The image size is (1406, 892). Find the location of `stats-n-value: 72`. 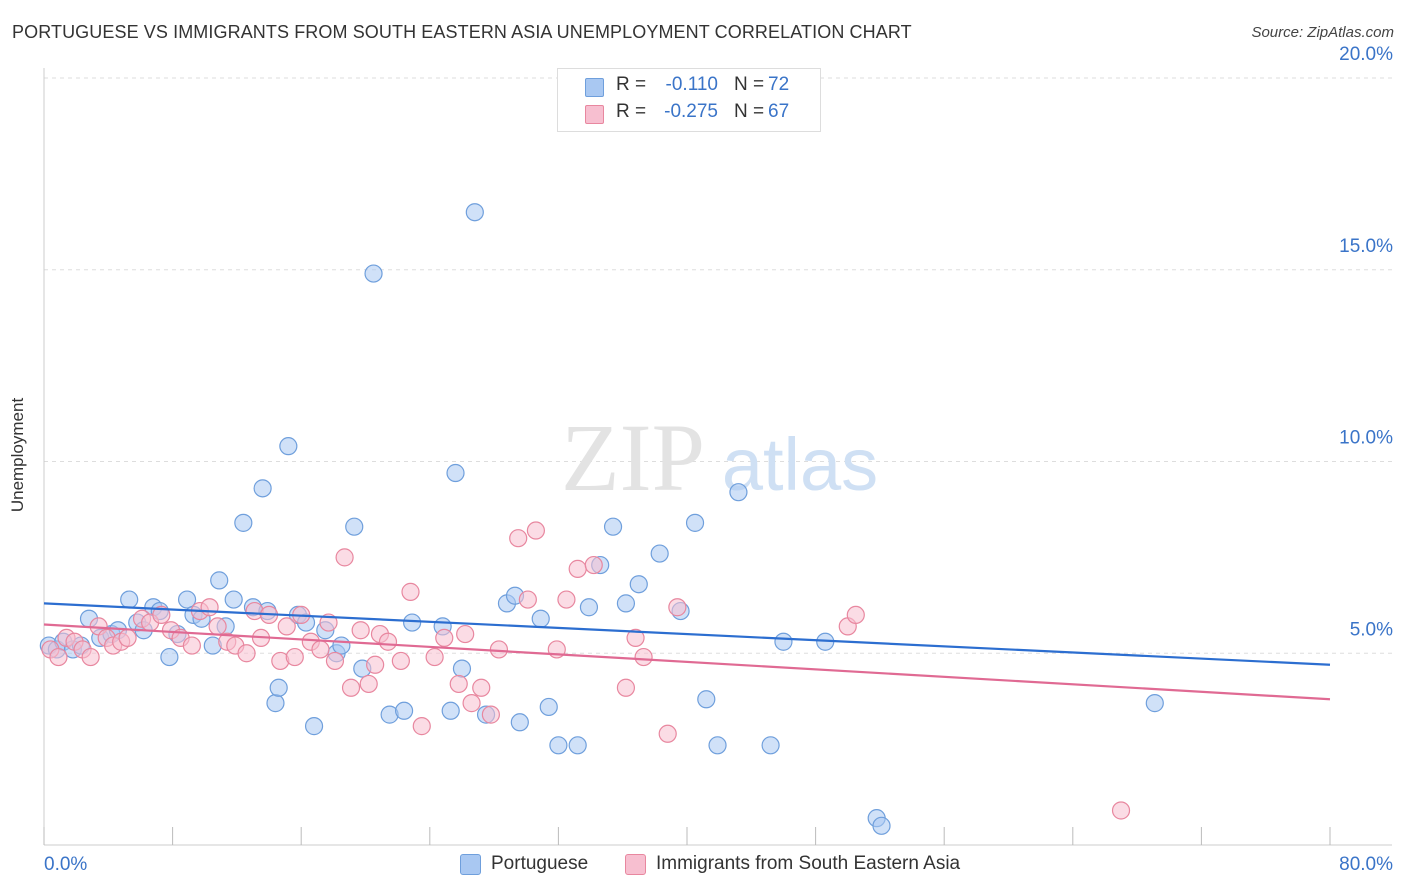

stats-n-value: 72 is located at coordinates (779, 84).